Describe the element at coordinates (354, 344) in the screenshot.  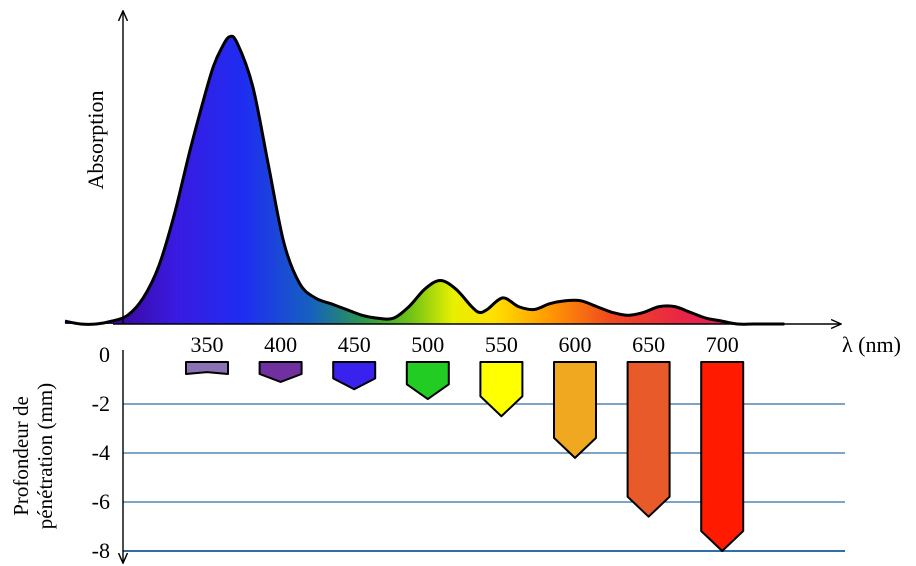
I see `wavelength-tick-label: 450` at that location.